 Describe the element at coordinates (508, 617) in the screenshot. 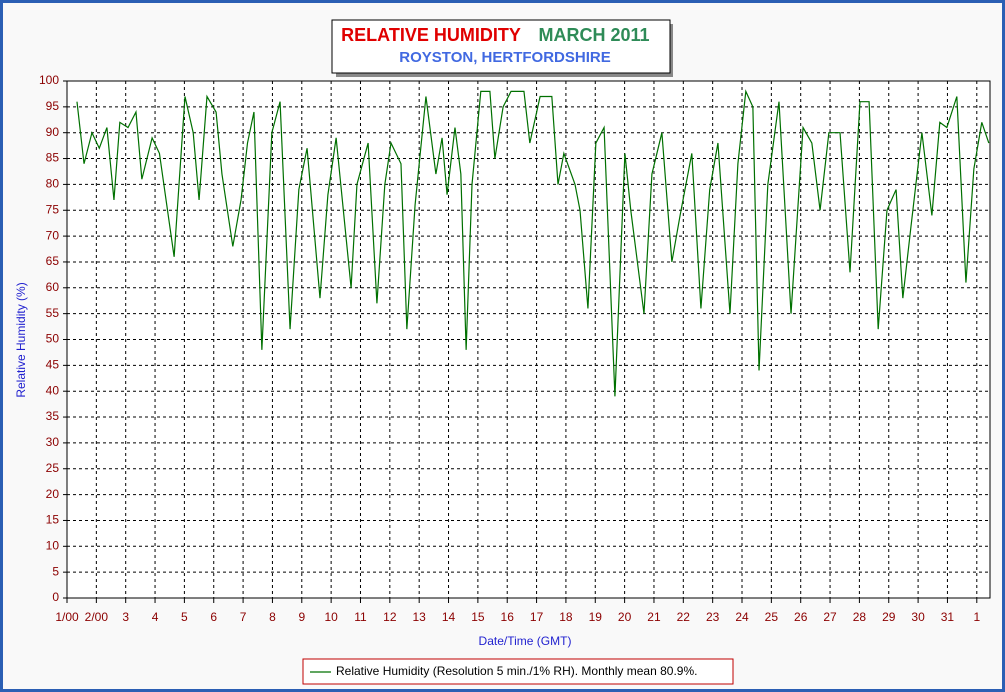

I see `x-tick-label: 16` at that location.